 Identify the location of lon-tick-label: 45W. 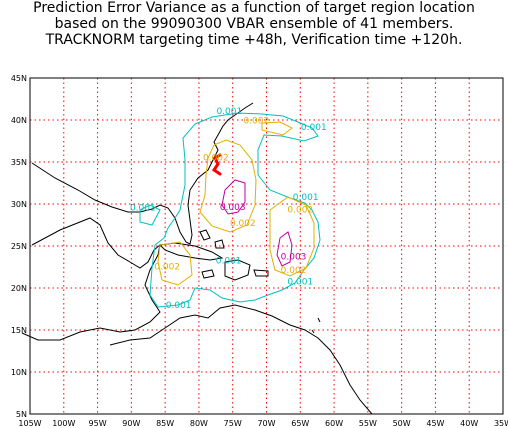
(435, 423).